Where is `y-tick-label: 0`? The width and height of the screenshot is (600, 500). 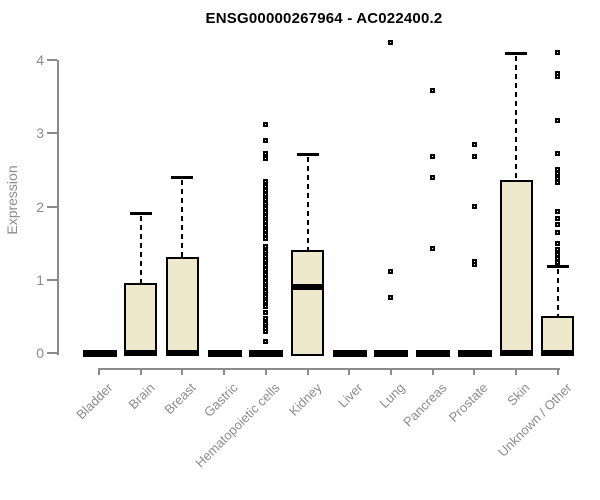 y-tick-label: 0 is located at coordinates (40, 353).